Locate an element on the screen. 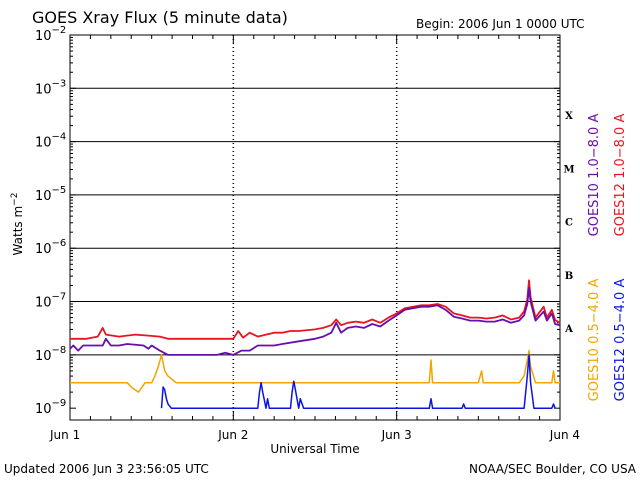 This screenshot has height=480, width=640. y-tick-label: 10⁻⁴ is located at coordinates (50, 141).